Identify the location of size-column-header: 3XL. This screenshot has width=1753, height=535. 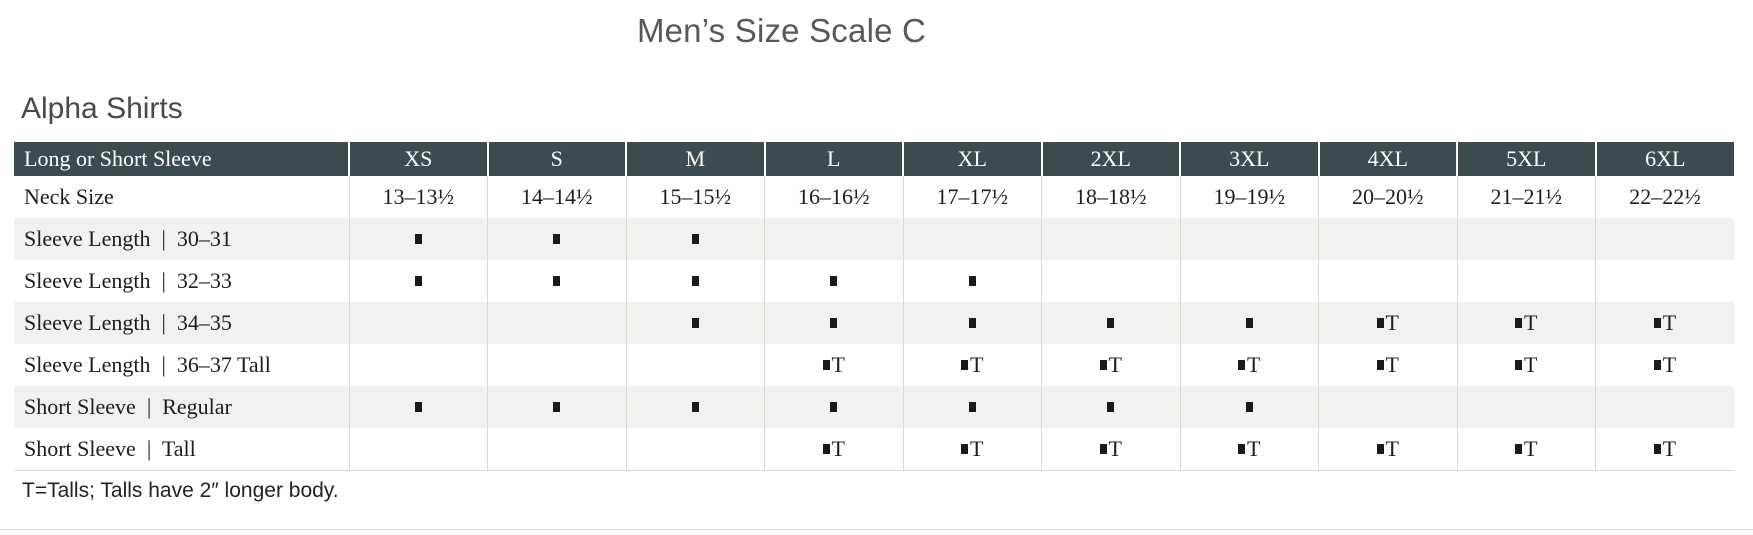
(1249, 159).